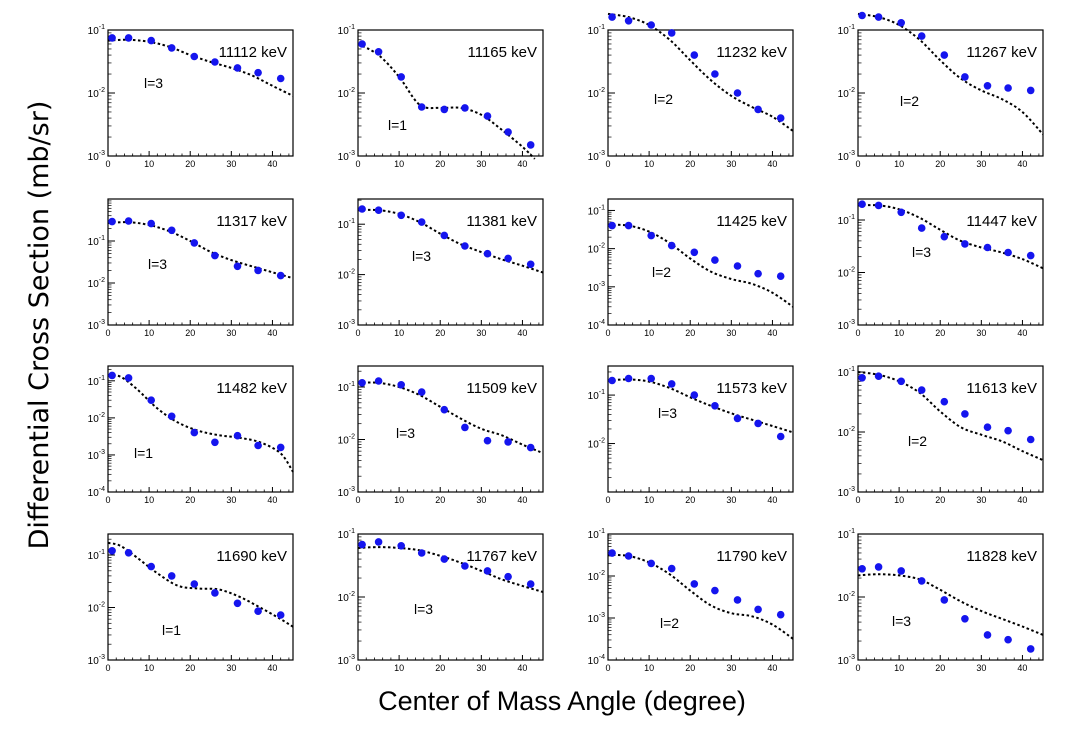  What do you see at coordinates (941, 90) in the screenshot?
I see `panel-11267-kev: 0 10 20 30 40 10⁻³ 10⁻² 10⁻¹ 11267 keV l=2` at bounding box center [941, 90].